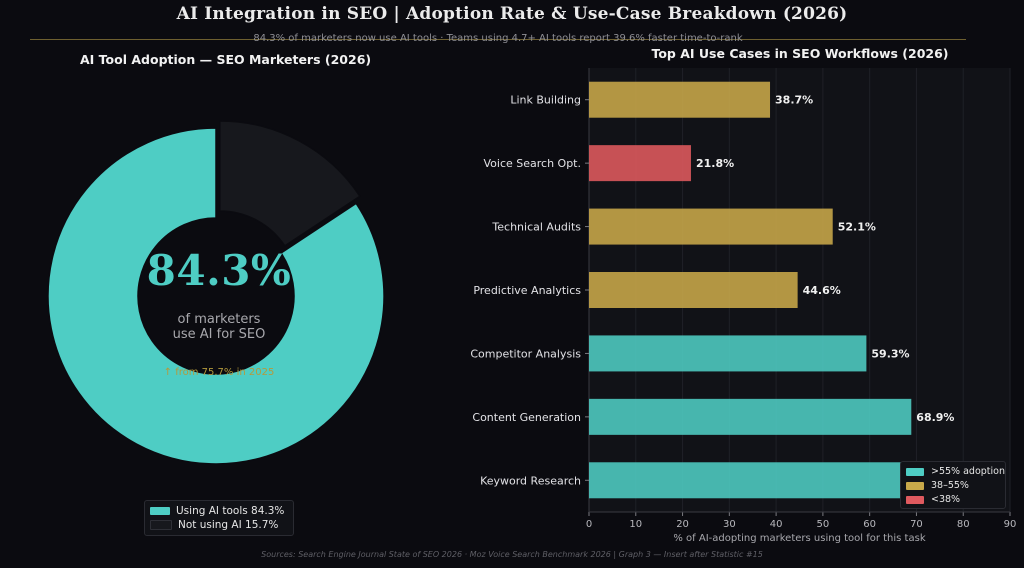  Describe the element at coordinates (530, 480) in the screenshot. I see `y-tick-label: Keyword Research` at that location.